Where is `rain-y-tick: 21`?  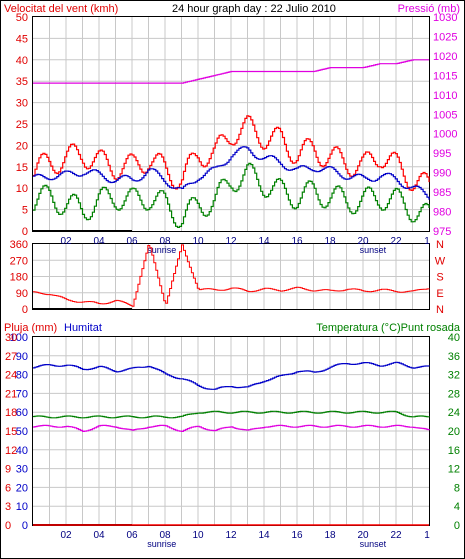
rain-y-tick: 21 is located at coordinates (11, 394).